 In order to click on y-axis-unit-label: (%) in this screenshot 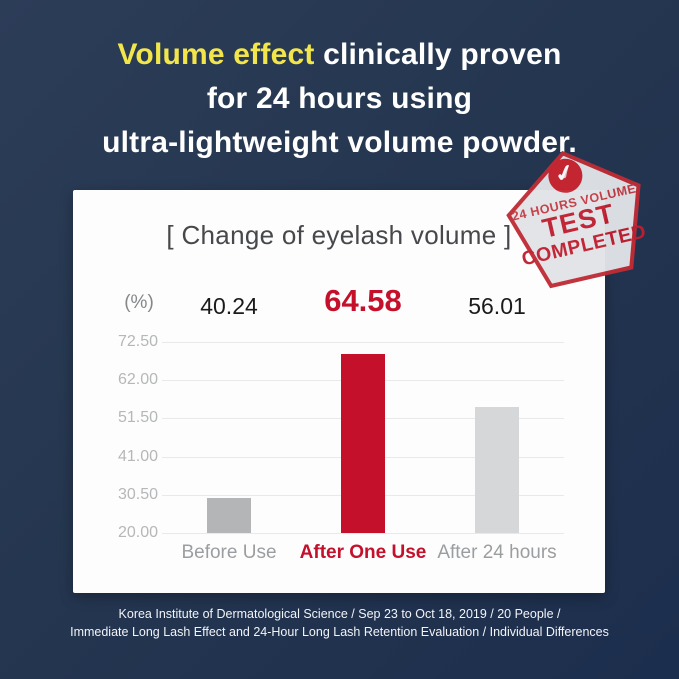, I will do `click(139, 302)`.